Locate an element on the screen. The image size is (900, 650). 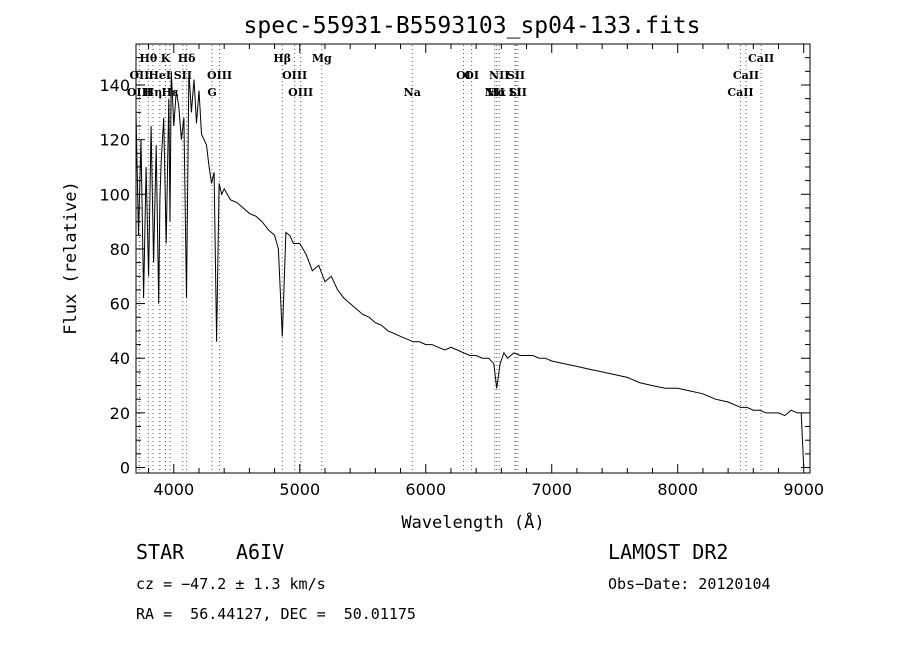
x-tick-label: 9000 is located at coordinates (803, 489).